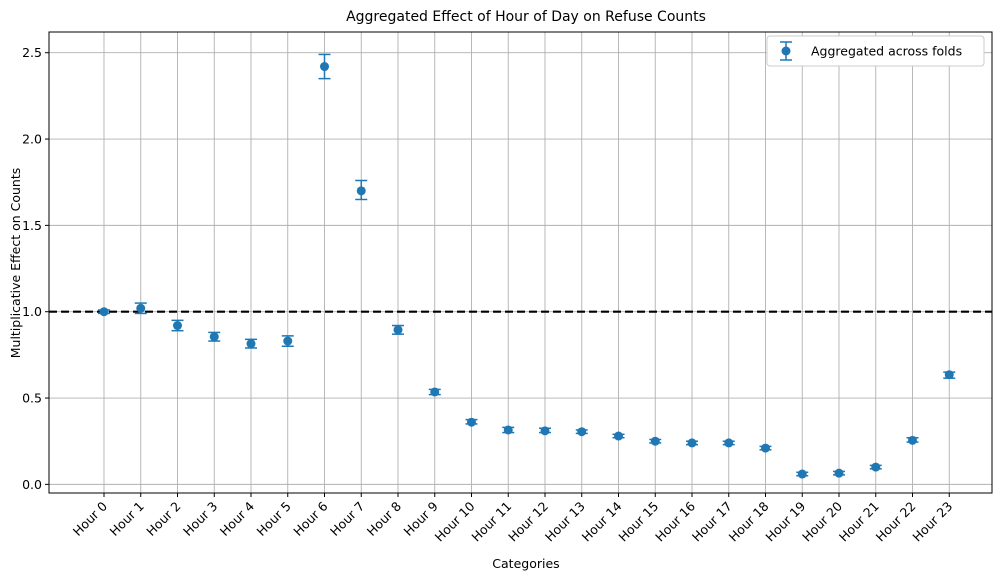  What do you see at coordinates (32, 139) in the screenshot?
I see `y-tick-label: 2.0` at bounding box center [32, 139].